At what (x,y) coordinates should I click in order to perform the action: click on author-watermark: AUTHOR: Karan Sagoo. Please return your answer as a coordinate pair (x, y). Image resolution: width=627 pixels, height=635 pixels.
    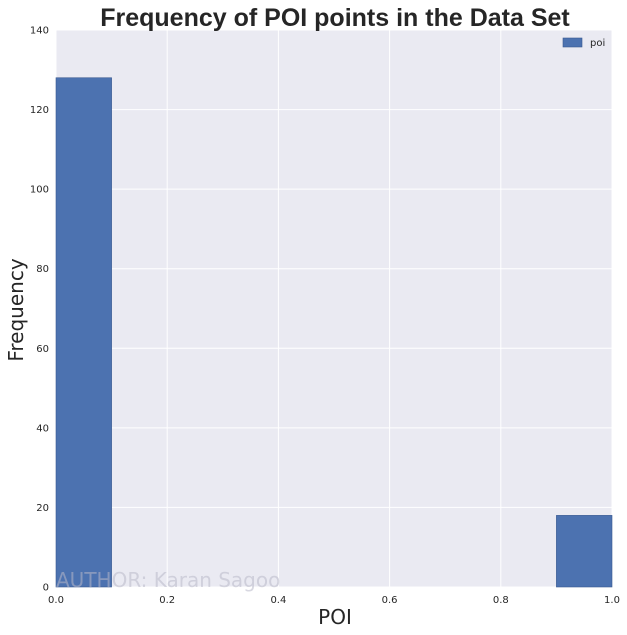
    Looking at the image, I should click on (168, 580).